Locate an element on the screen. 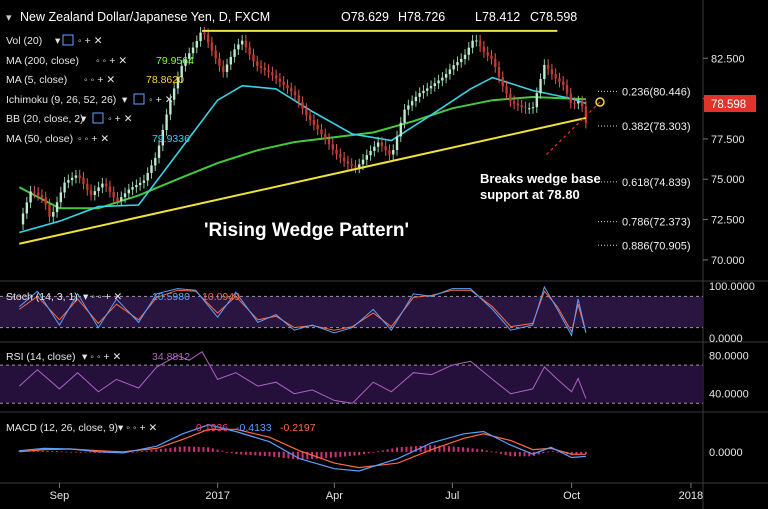 This screenshot has height=509, width=768. fib-level-label: 0.886(70.905) is located at coordinates (656, 246).